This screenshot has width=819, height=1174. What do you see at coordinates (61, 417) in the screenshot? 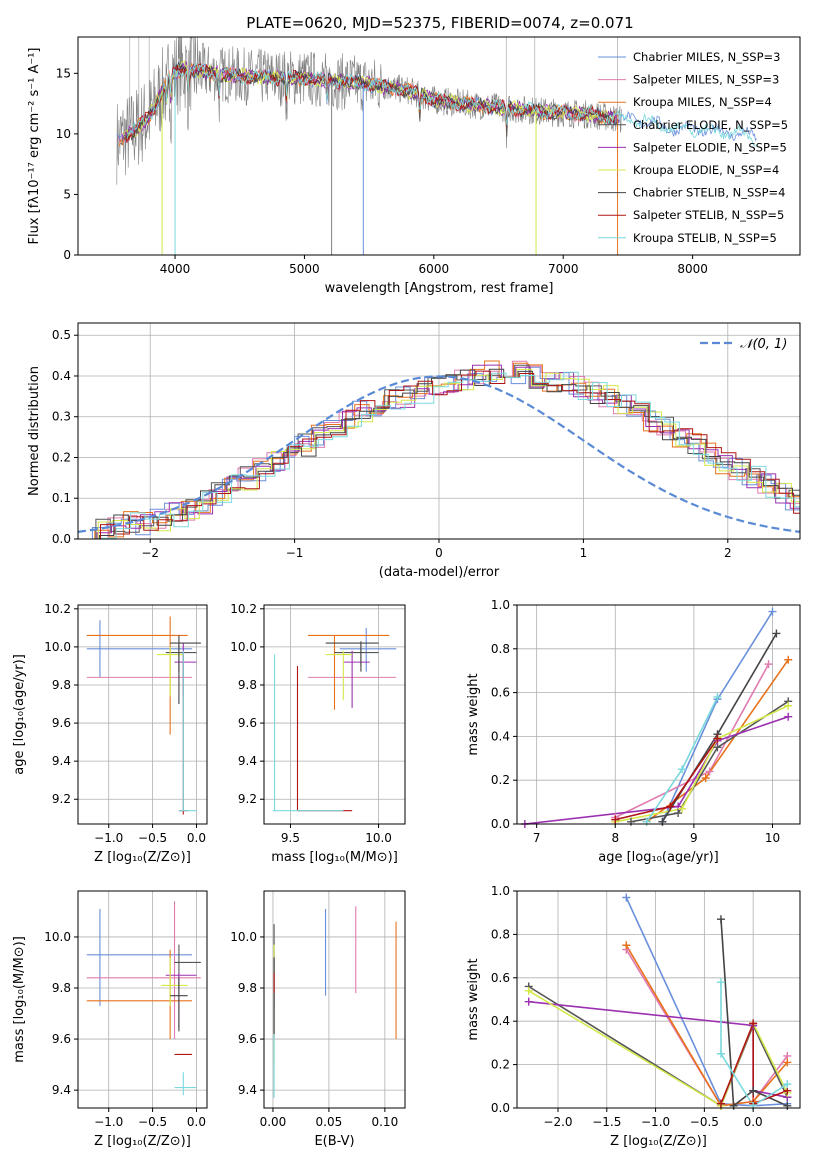
I see `y-tick-label: 0.3` at bounding box center [61, 417].